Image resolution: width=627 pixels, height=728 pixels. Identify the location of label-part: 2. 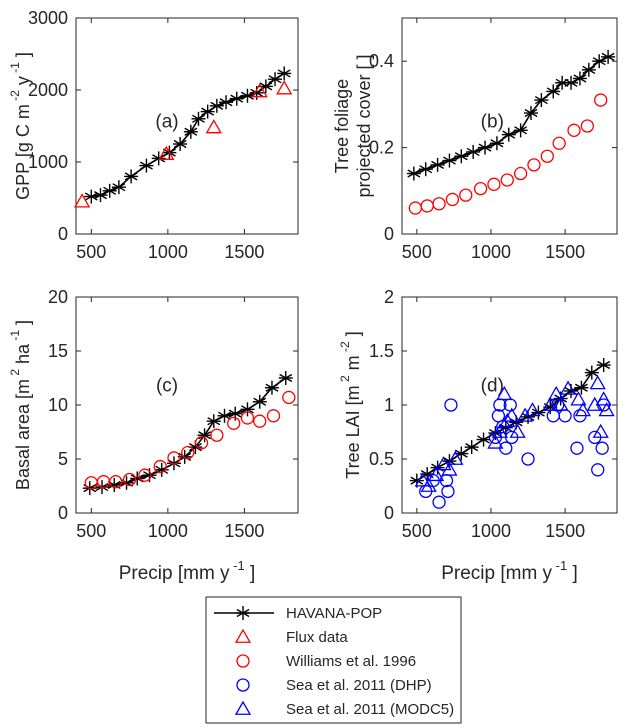
(15, 374).